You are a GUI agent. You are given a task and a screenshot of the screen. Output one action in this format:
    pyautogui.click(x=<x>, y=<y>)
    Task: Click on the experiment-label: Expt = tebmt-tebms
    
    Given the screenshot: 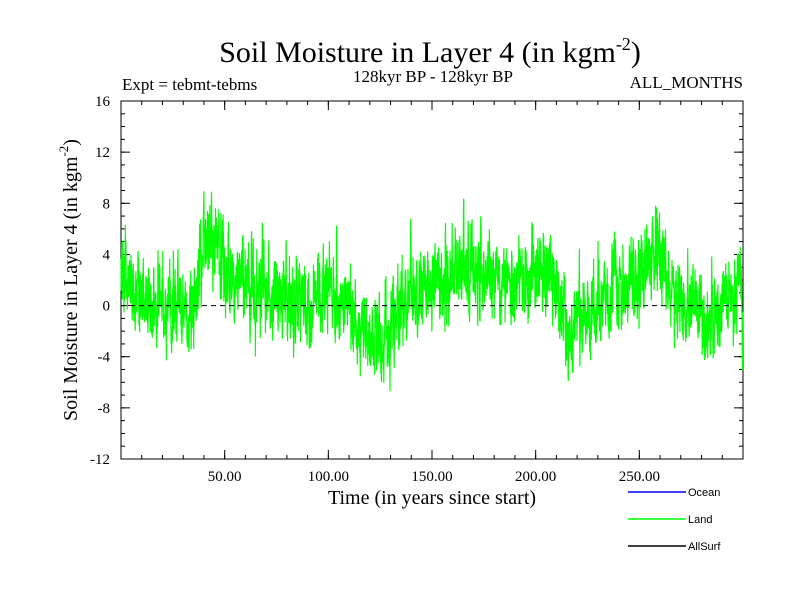 What is the action you would take?
    pyautogui.click(x=189, y=84)
    